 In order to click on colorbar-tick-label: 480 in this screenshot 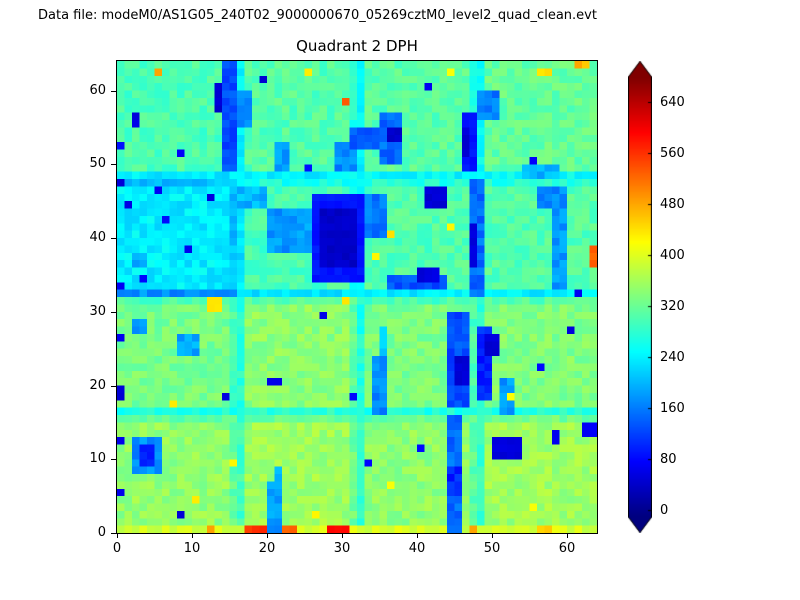, I will do `click(672, 204)`.